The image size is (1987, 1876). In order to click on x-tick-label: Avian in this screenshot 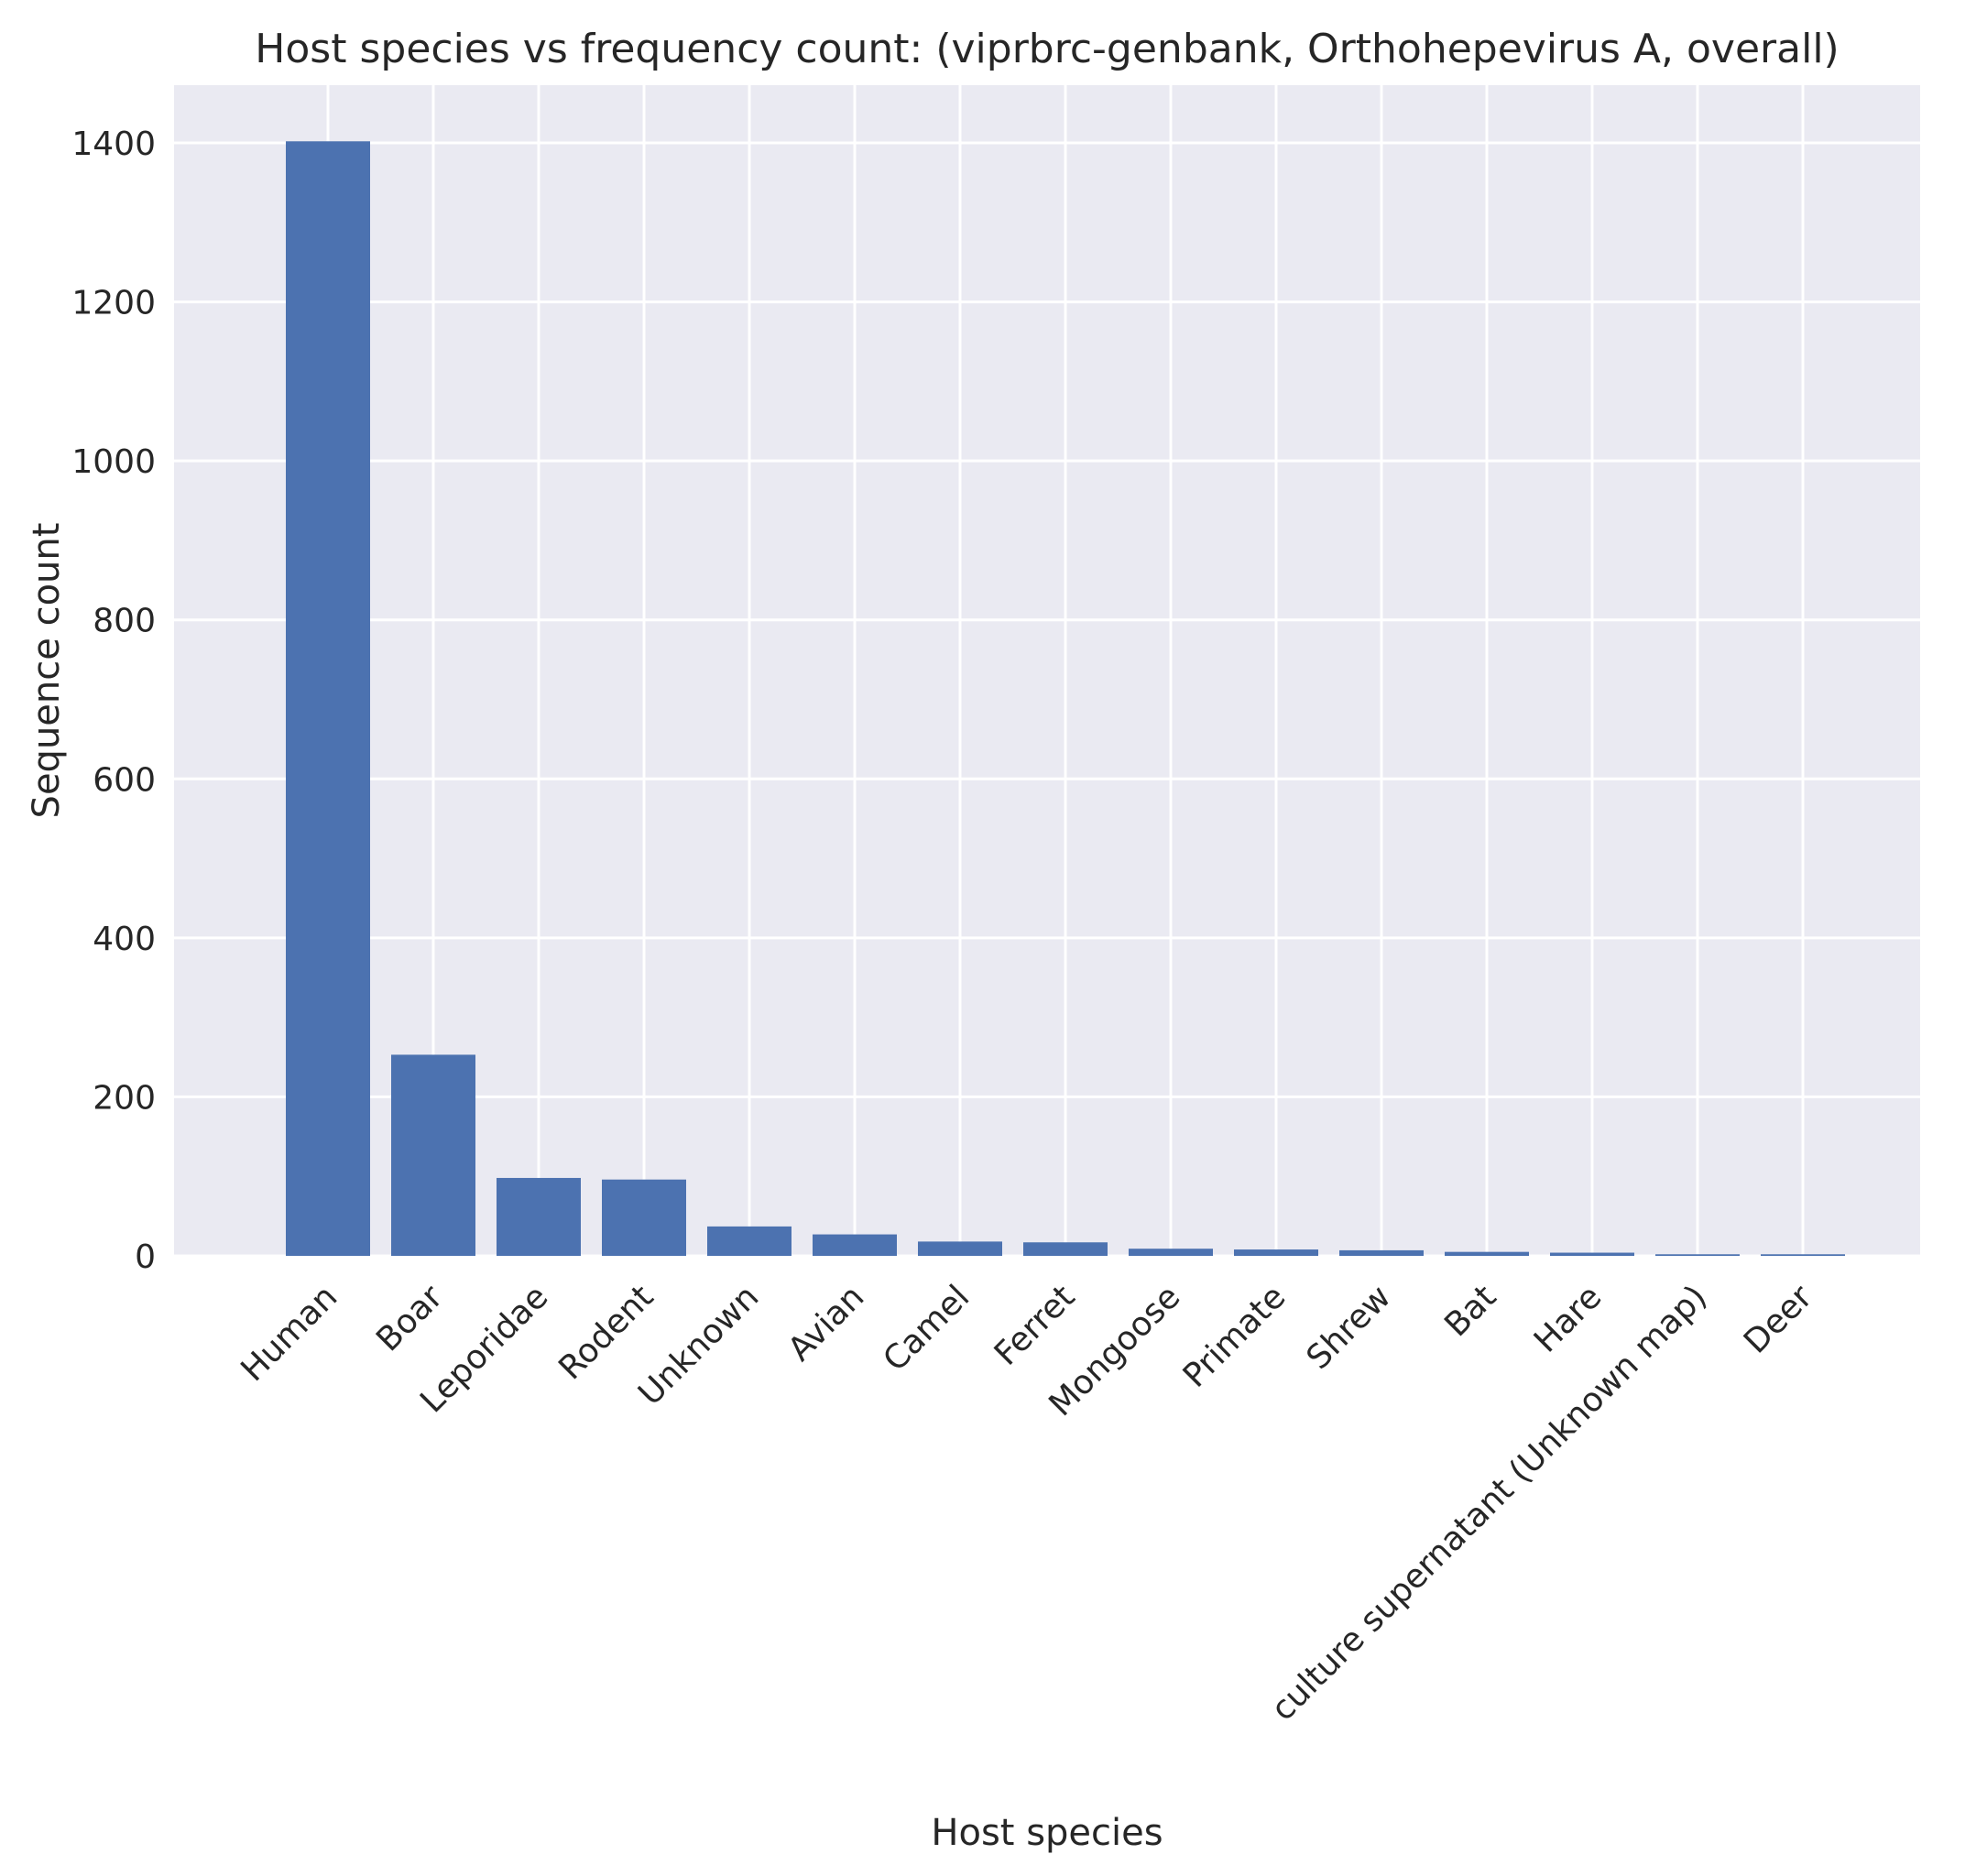, I will do `click(826, 1323)`.